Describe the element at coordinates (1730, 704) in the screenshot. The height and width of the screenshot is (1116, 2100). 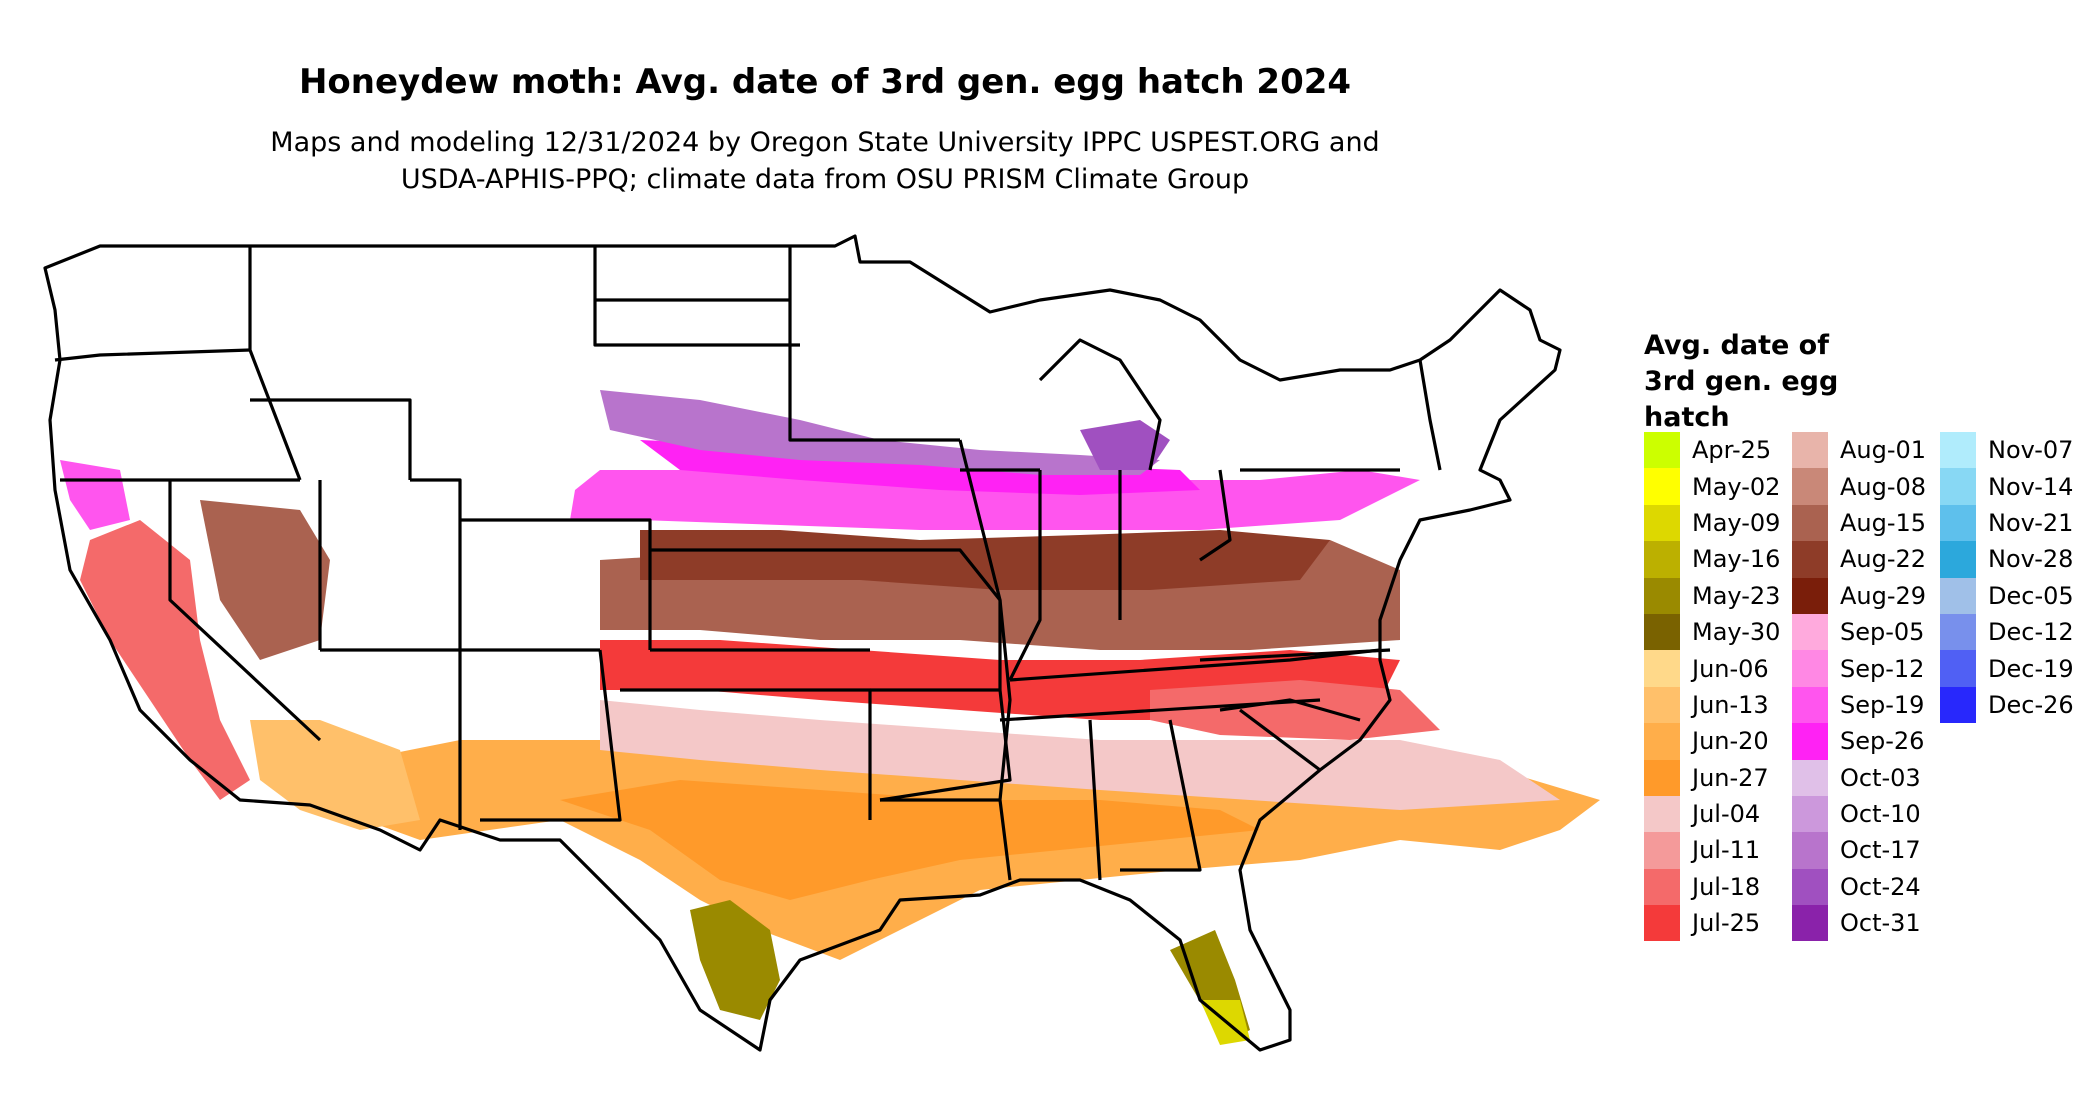
I see `legend-label: Jun-13` at that location.